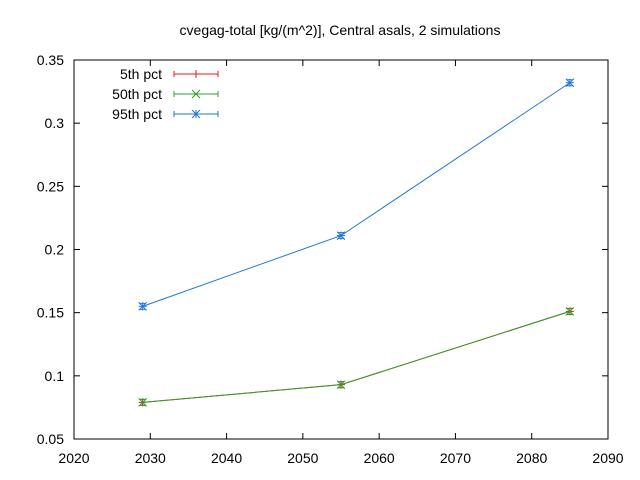 This screenshot has height=480, width=640. Describe the element at coordinates (50, 186) in the screenshot. I see `y-tick-label: 0.25` at that location.